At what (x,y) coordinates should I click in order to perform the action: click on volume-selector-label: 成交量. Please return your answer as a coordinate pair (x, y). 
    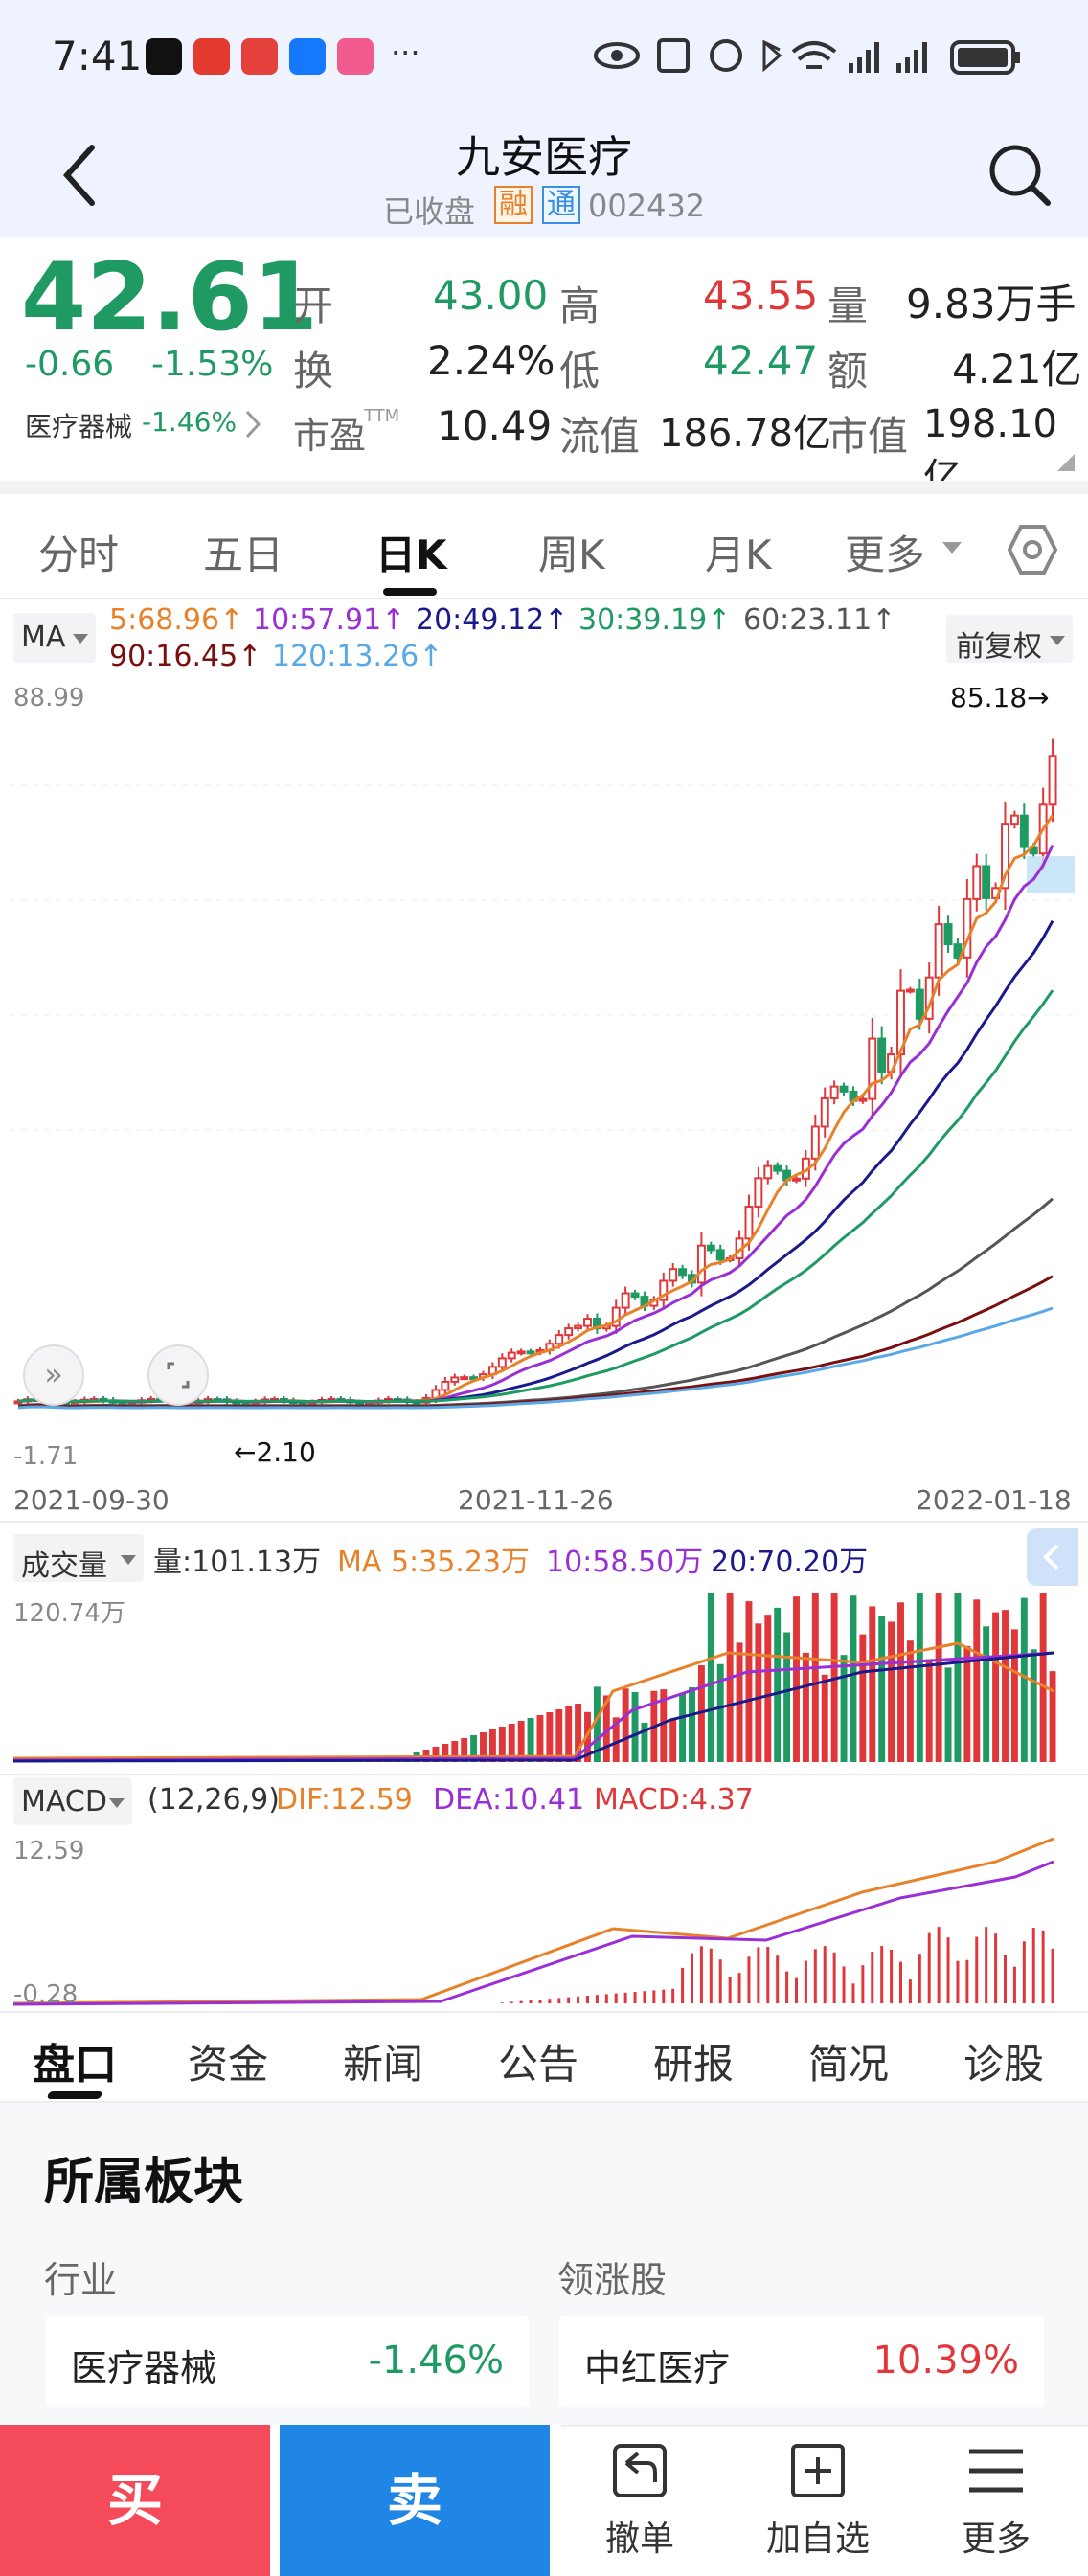
    Looking at the image, I should click on (64, 1566).